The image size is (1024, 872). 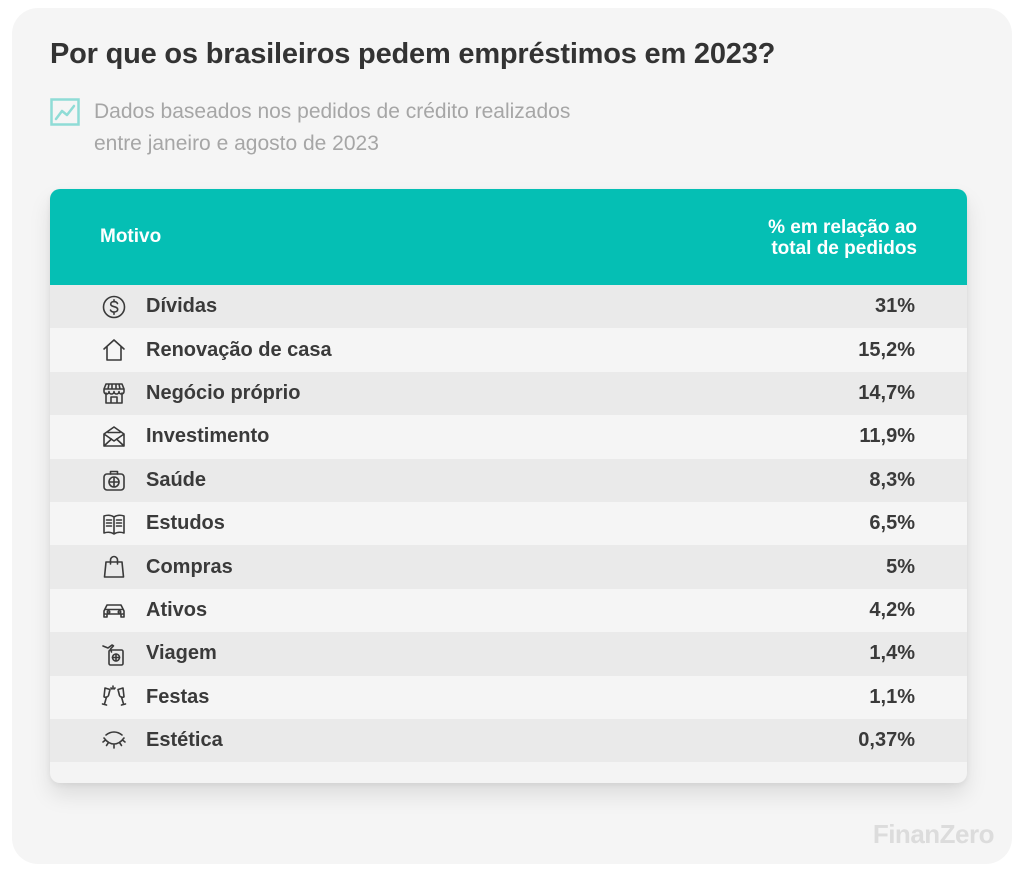 I want to click on table-row: Investimento 11,9%, so click(x=508, y=437).